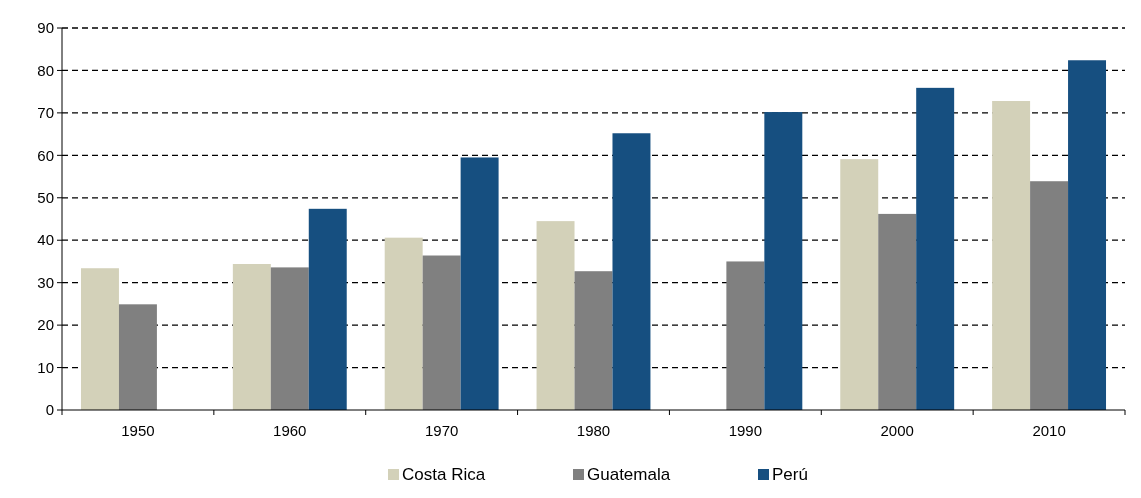 This screenshot has width=1141, height=498. I want to click on x-tick-label: 1980, so click(593, 430).